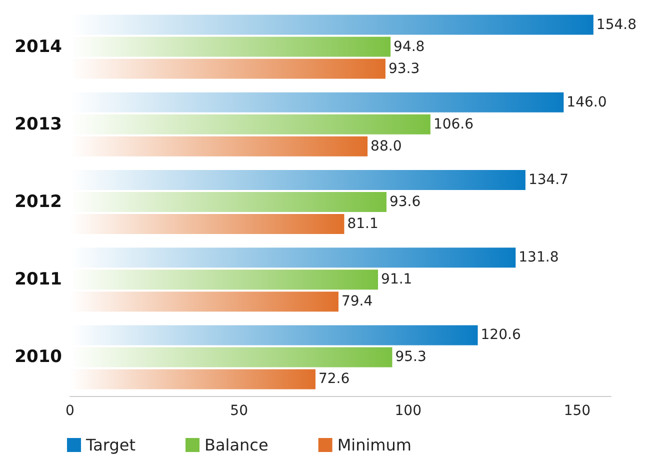  What do you see at coordinates (38, 280) in the screenshot?
I see `y-tick-label: 2011` at bounding box center [38, 280].